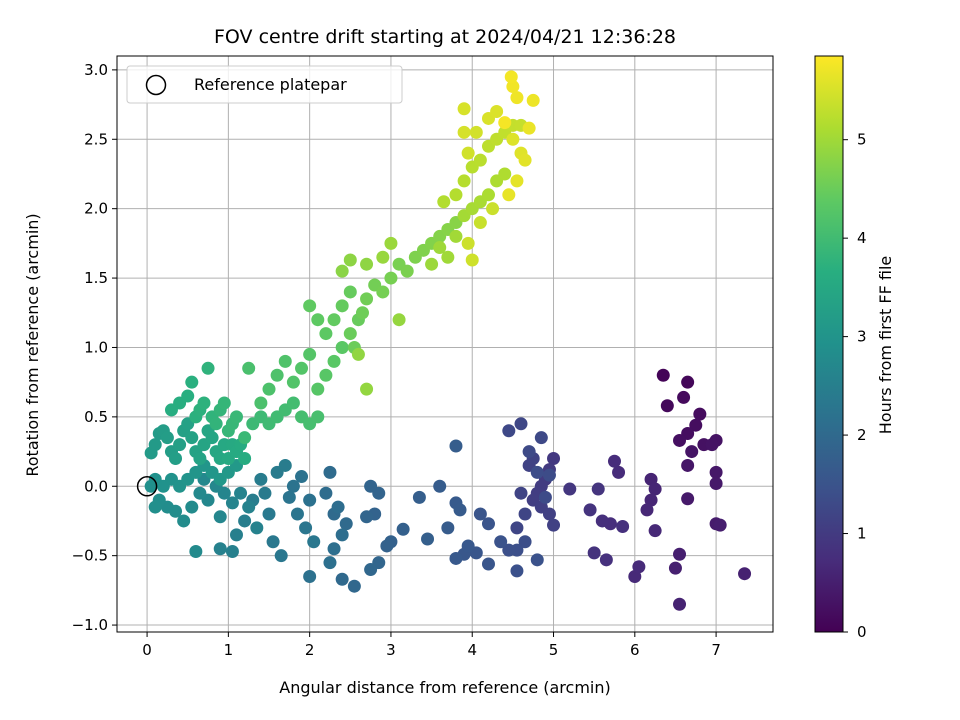 Image resolution: width=960 pixels, height=720 pixels. I want to click on y-tick-label: −1.0, so click(90, 625).